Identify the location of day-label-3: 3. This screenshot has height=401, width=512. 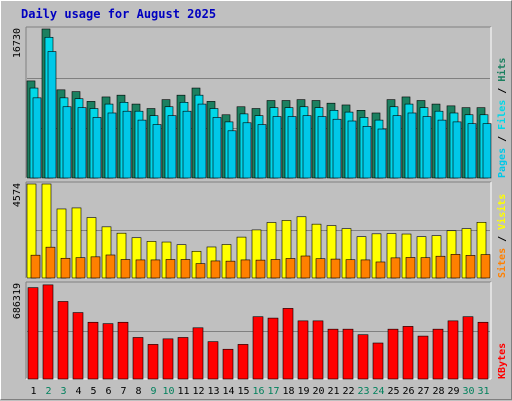
(63, 391).